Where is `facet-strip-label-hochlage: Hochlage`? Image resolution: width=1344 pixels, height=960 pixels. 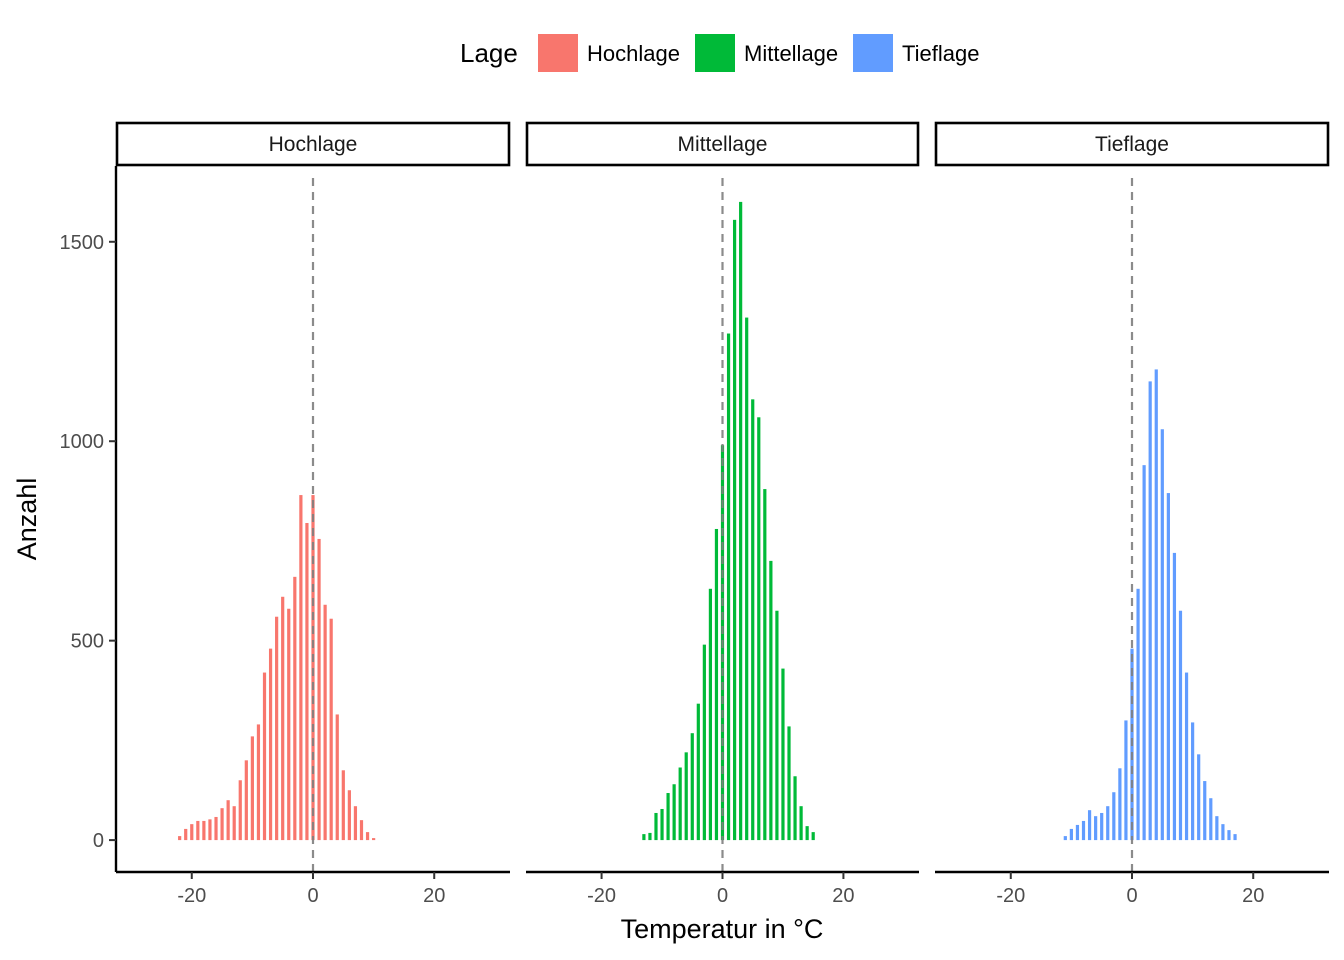
facet-strip-label-hochlage: Hochlage is located at coordinates (313, 144).